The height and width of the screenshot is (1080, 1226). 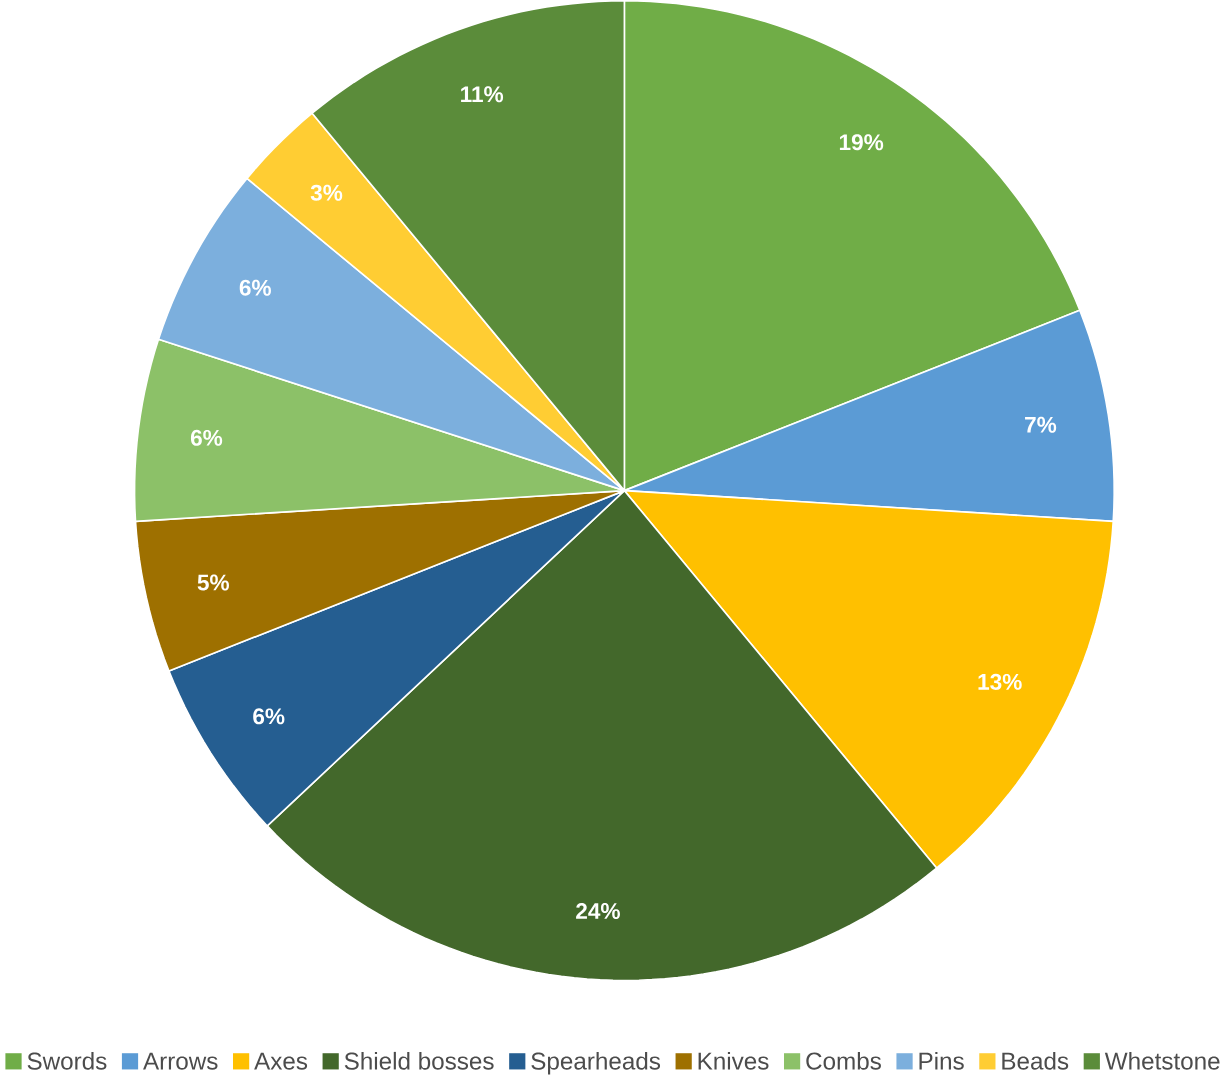 What do you see at coordinates (598, 911) in the screenshot?
I see `data-label: 24%` at bounding box center [598, 911].